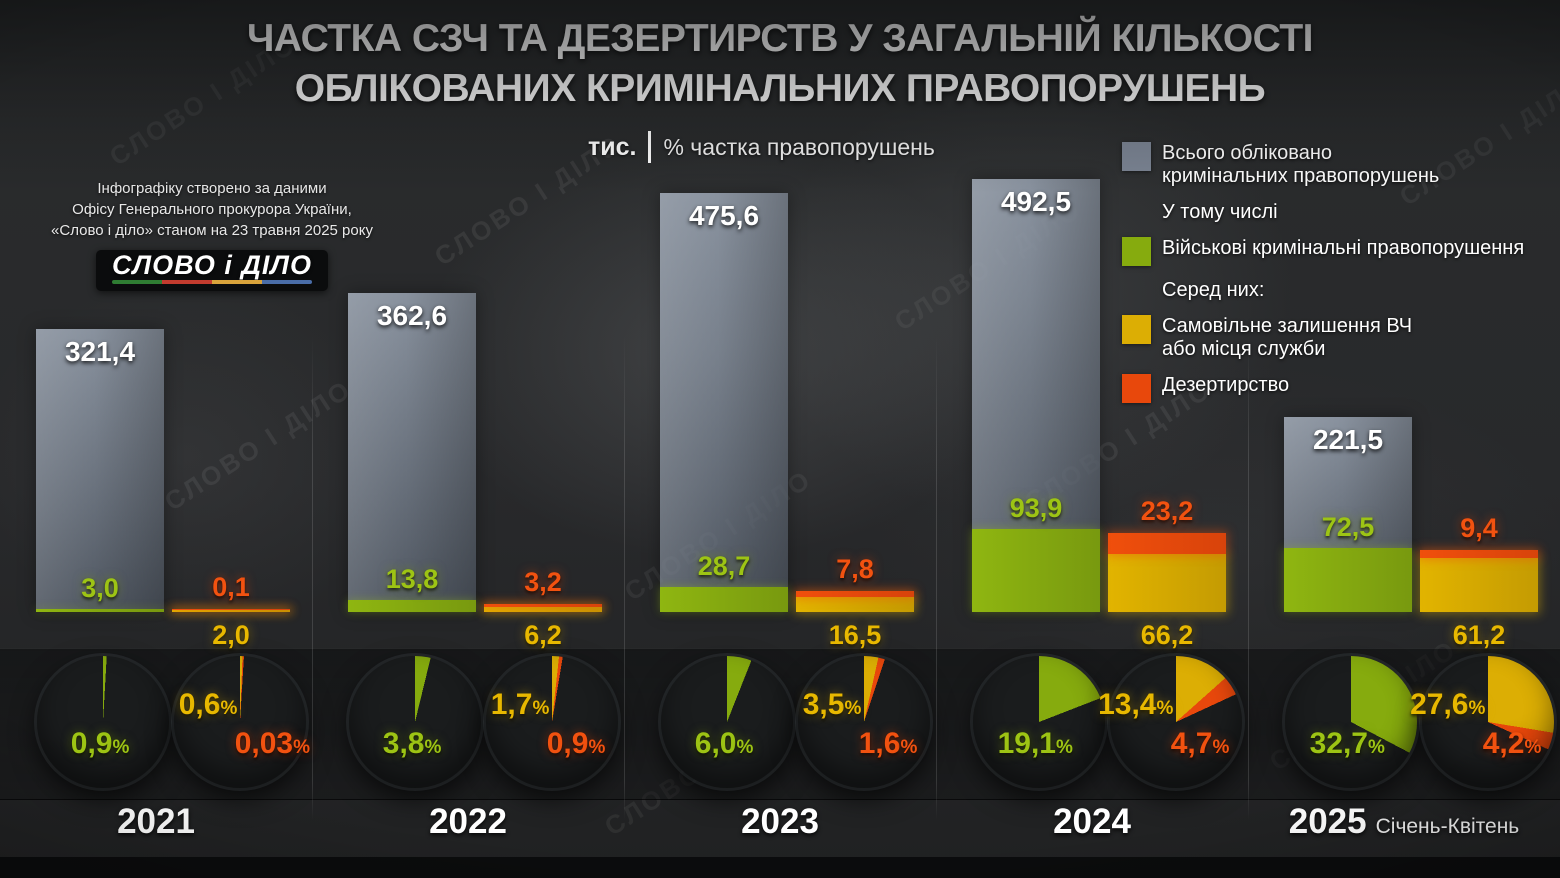 This screenshot has height=878, width=1560. I want to click on awol-value-label: 16,5, so click(855, 635).